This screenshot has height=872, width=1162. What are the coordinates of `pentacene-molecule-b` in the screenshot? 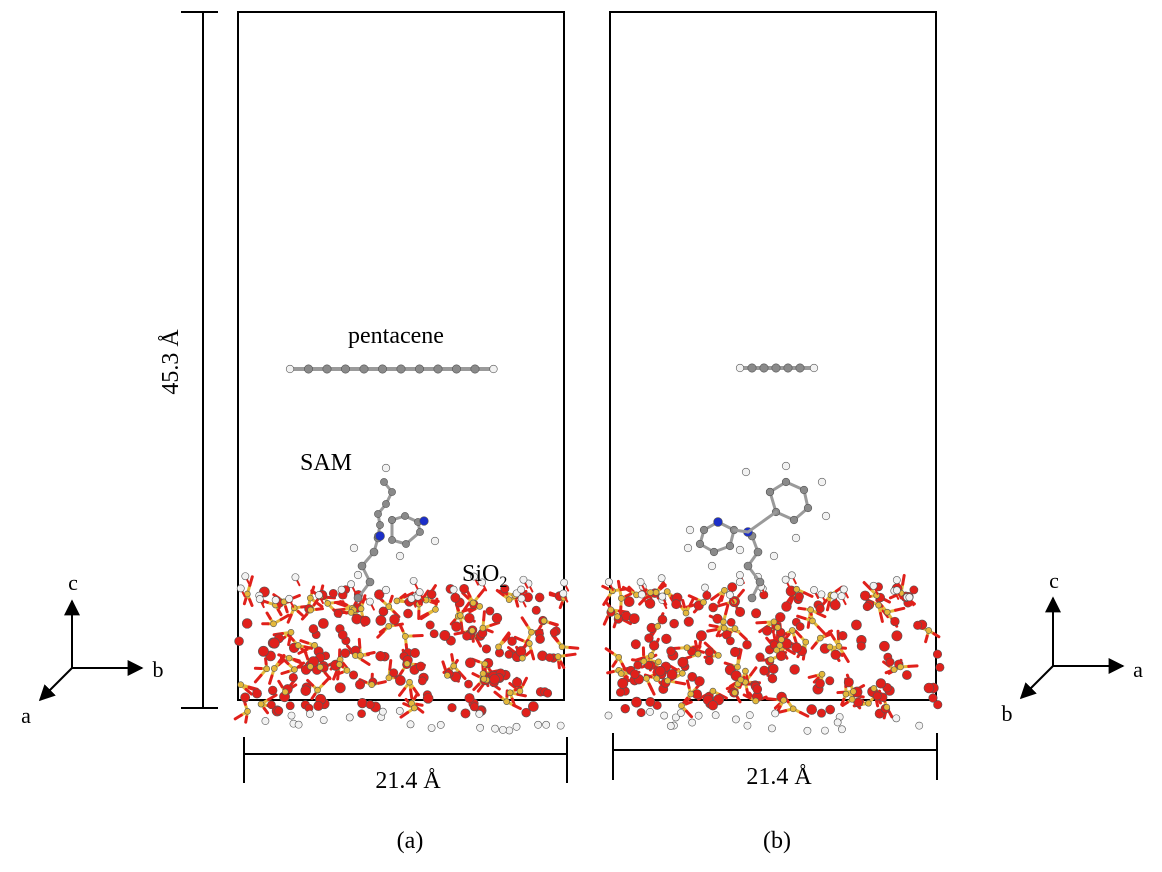 It's located at (777, 368).